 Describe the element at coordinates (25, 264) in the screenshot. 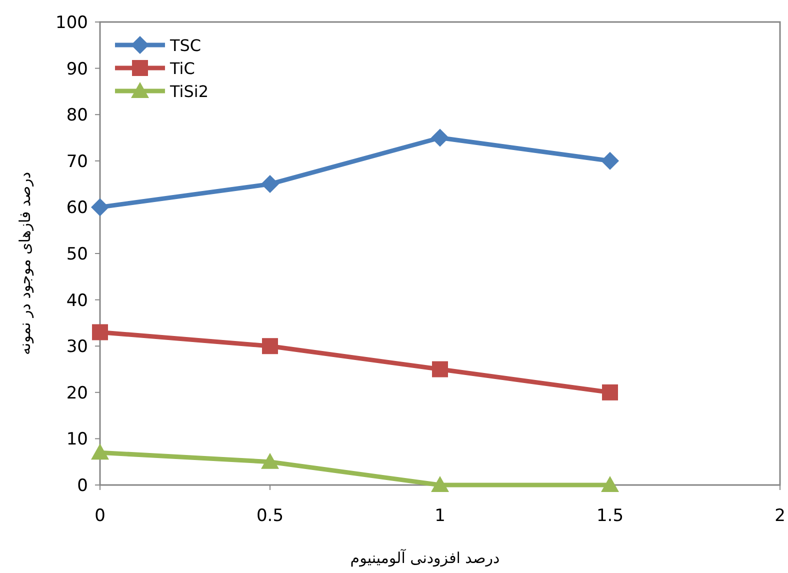

I see `y-axis-title: درصد فازهای موجود در نمونه` at that location.